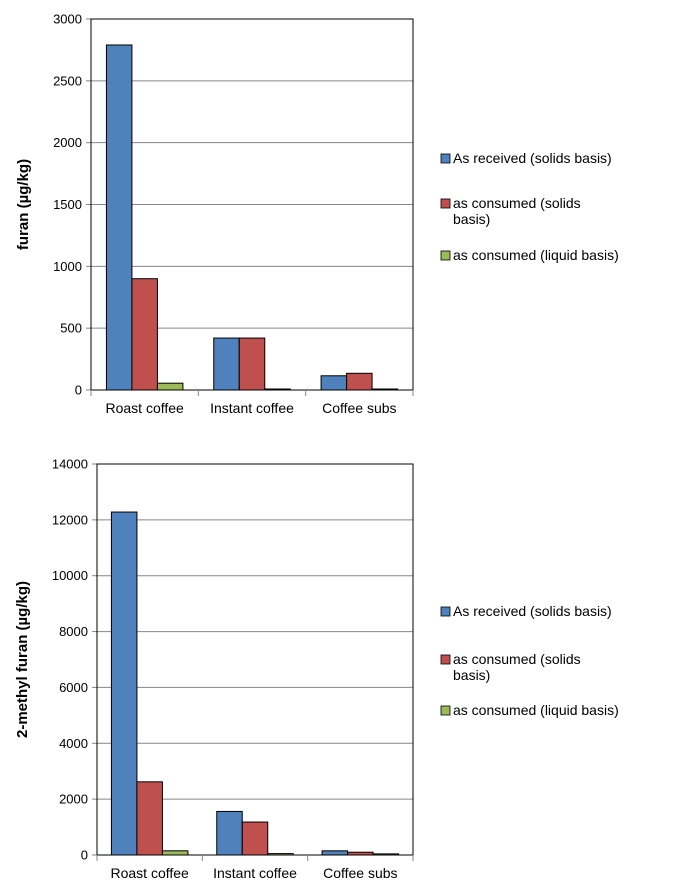 This screenshot has height=883, width=675. What do you see at coordinates (23, 204) in the screenshot?
I see `y-axis-label: furan (µg/kg)` at bounding box center [23, 204].